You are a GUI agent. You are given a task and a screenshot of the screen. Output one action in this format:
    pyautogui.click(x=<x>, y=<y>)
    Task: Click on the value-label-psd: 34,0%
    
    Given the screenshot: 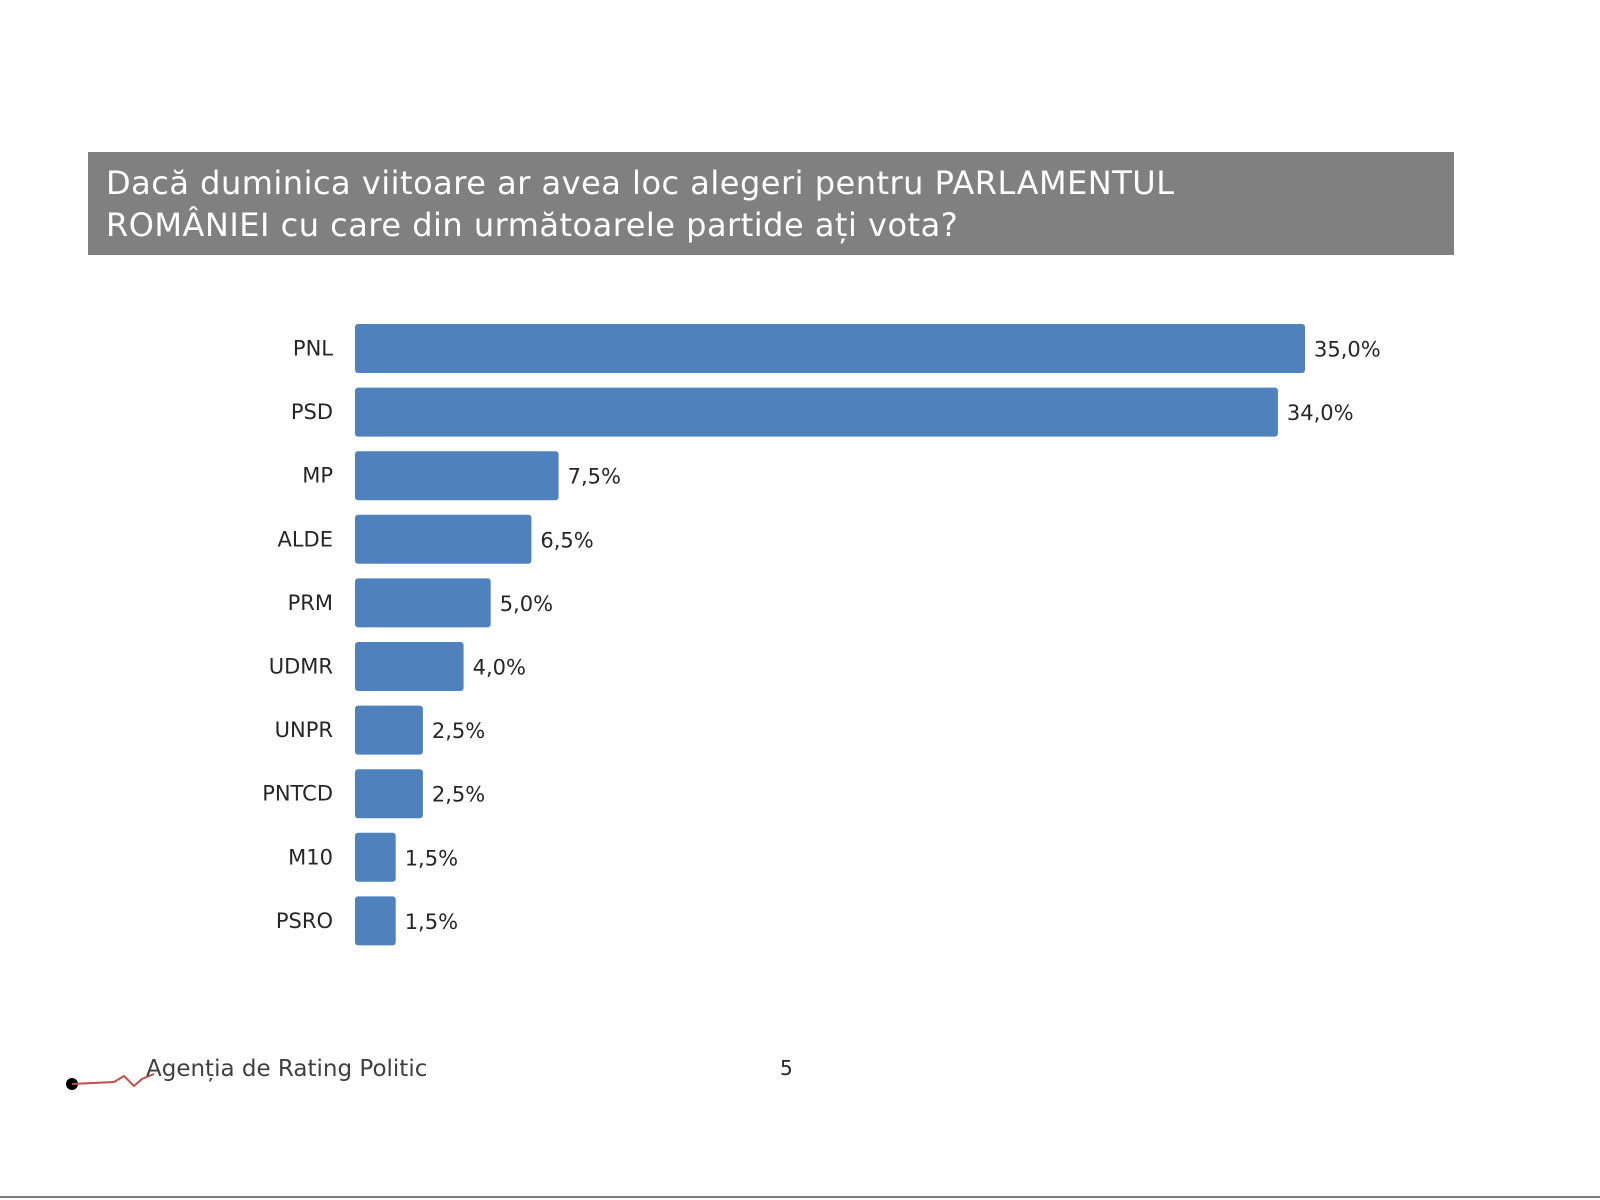 What is the action you would take?
    pyautogui.click(x=1320, y=413)
    